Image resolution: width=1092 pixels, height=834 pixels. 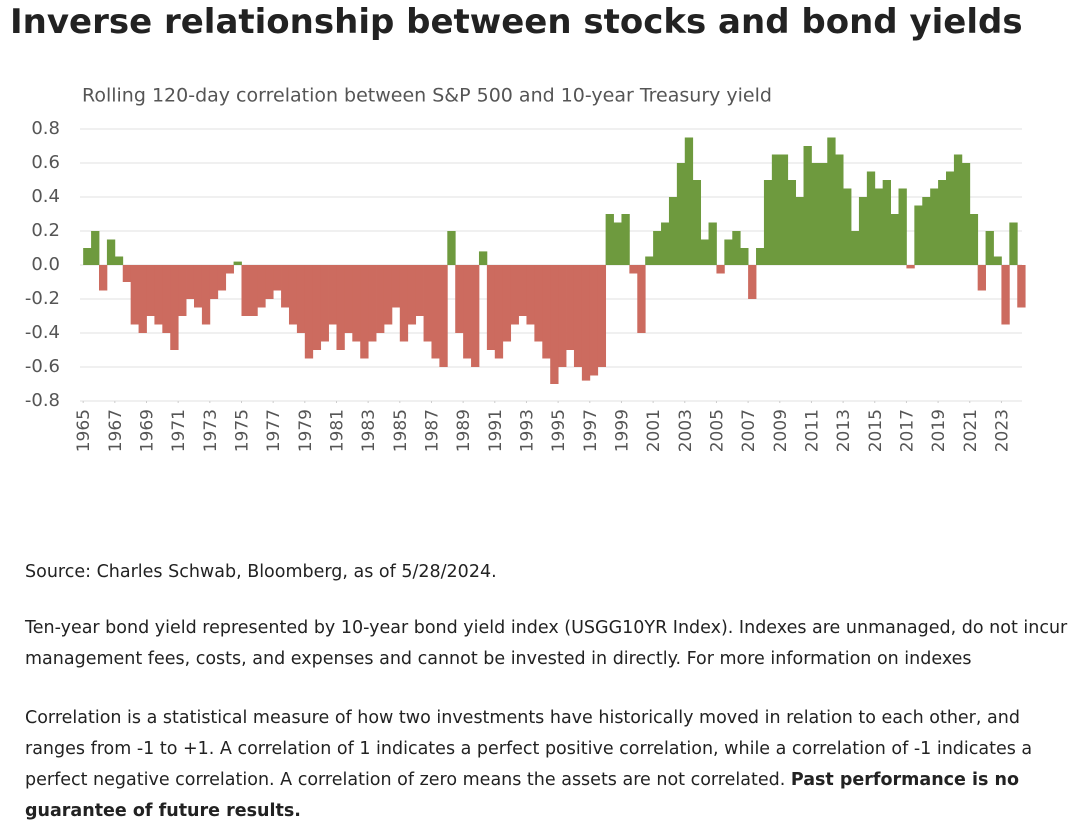 What do you see at coordinates (622, 430) in the screenshot?
I see `x-tick-label: 1999` at bounding box center [622, 430].